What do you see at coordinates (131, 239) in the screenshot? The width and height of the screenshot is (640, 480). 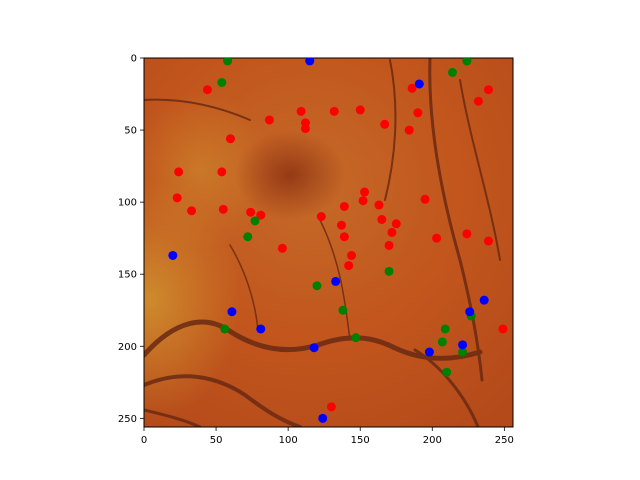 I see `y-axis: 0 50 100 150 200 250` at bounding box center [131, 239].